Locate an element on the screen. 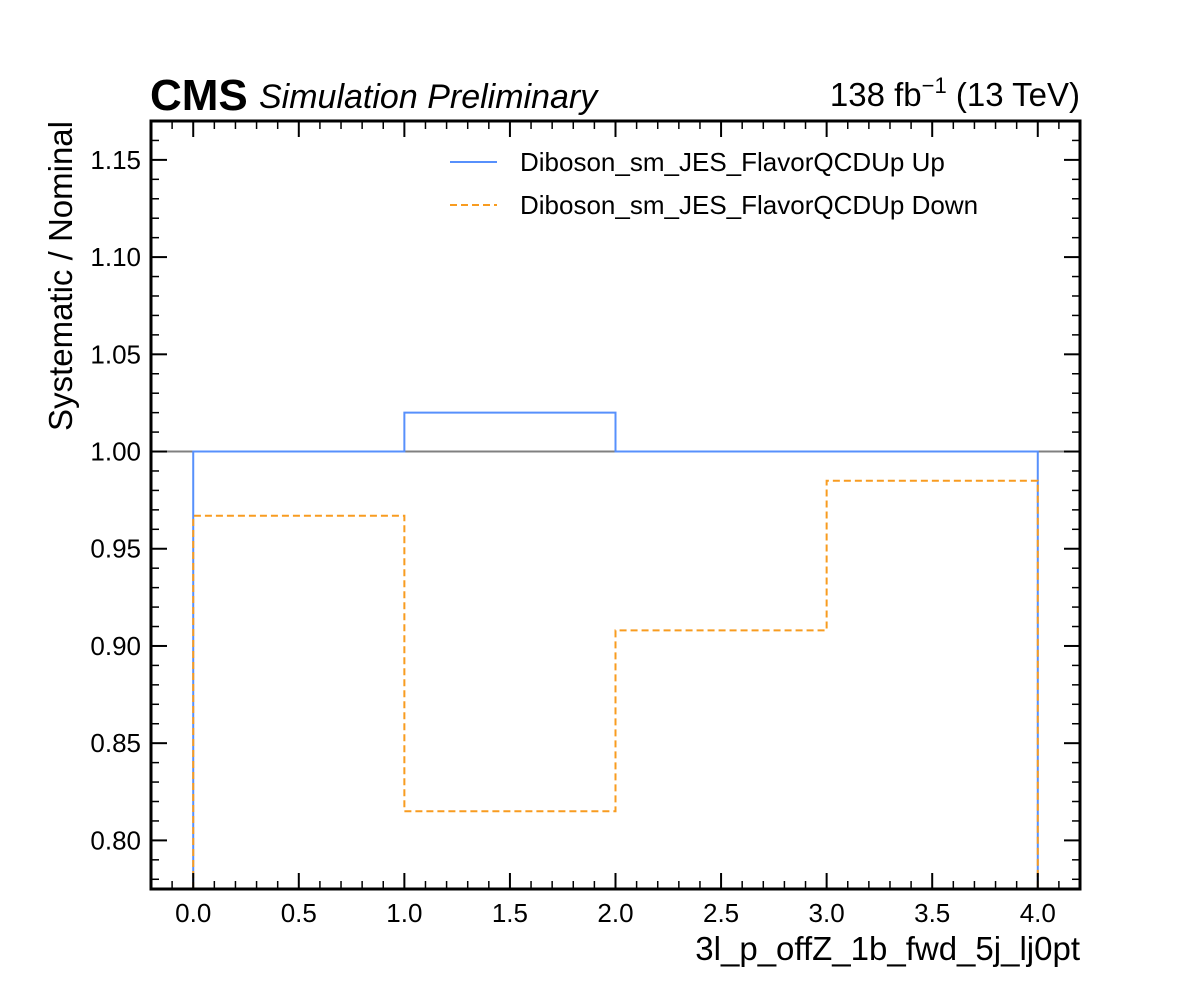 The width and height of the screenshot is (1200, 1000). x-tick-label: 2.5 is located at coordinates (721, 913).